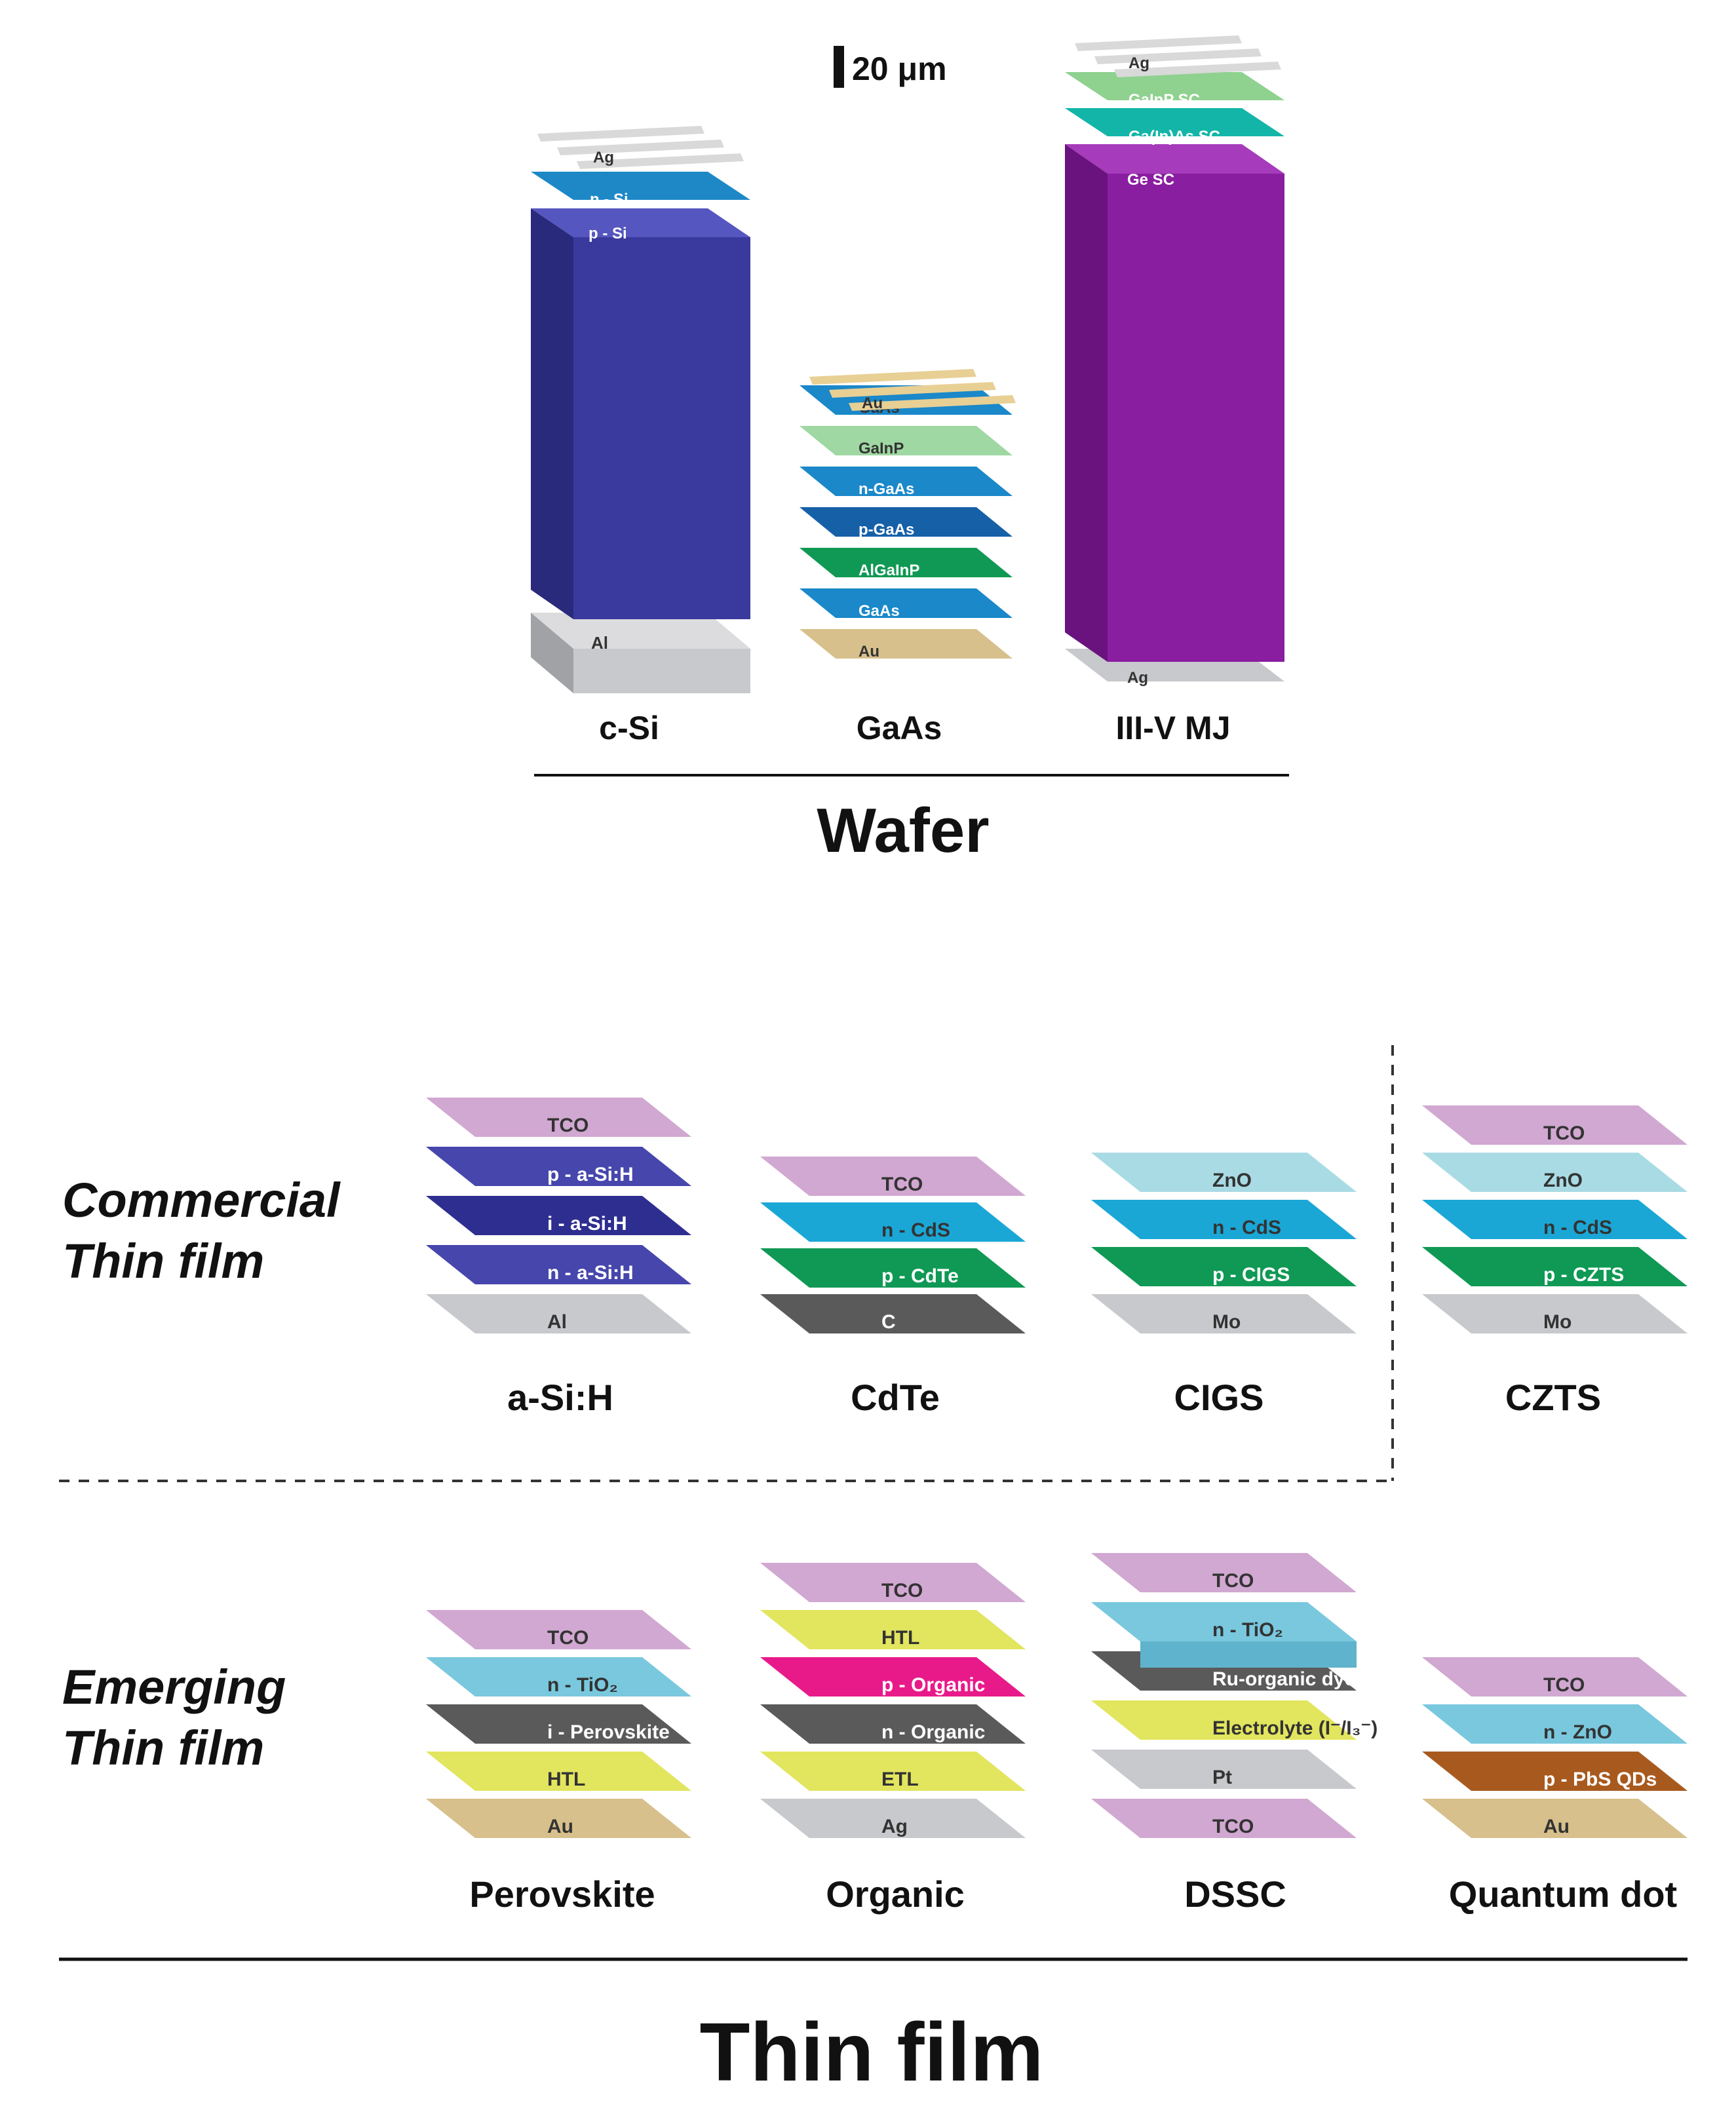 The image size is (1736, 2108). Describe the element at coordinates (1224, 1219) in the screenshot. I see `cigs-layer-2: n - CdS` at that location.